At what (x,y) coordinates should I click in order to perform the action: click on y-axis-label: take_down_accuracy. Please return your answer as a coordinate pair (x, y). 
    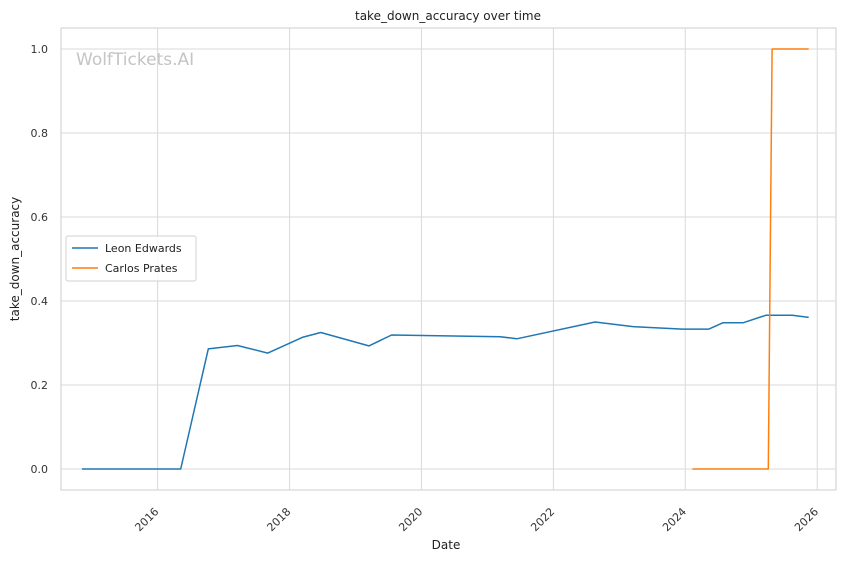
    Looking at the image, I should click on (15, 259).